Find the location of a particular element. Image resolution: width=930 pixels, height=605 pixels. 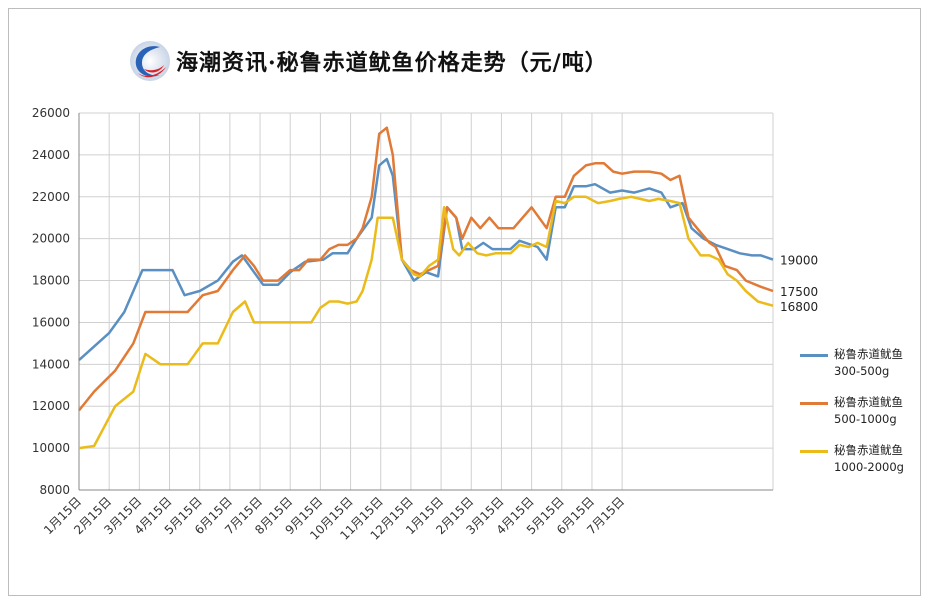

legend-label-line: 1000-2000g is located at coordinates (869, 467).